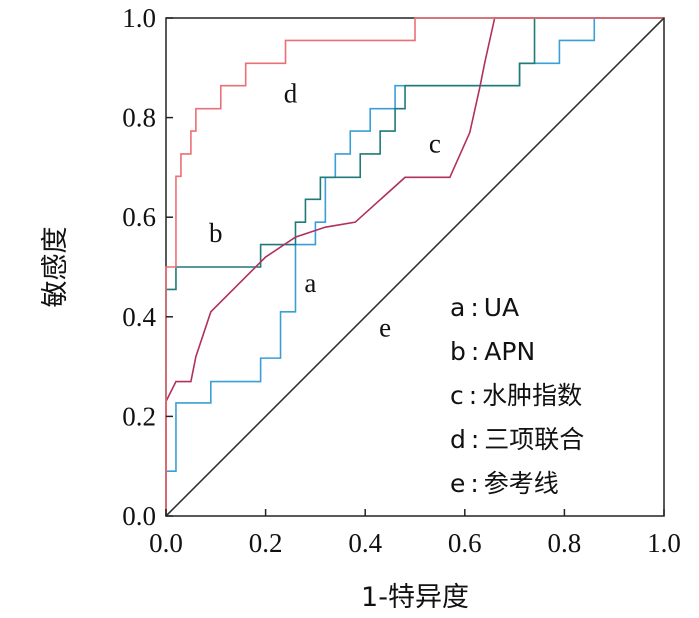  What do you see at coordinates (325, 211) in the screenshot?
I see `curve-labels-layer: a b c d e` at bounding box center [325, 211].